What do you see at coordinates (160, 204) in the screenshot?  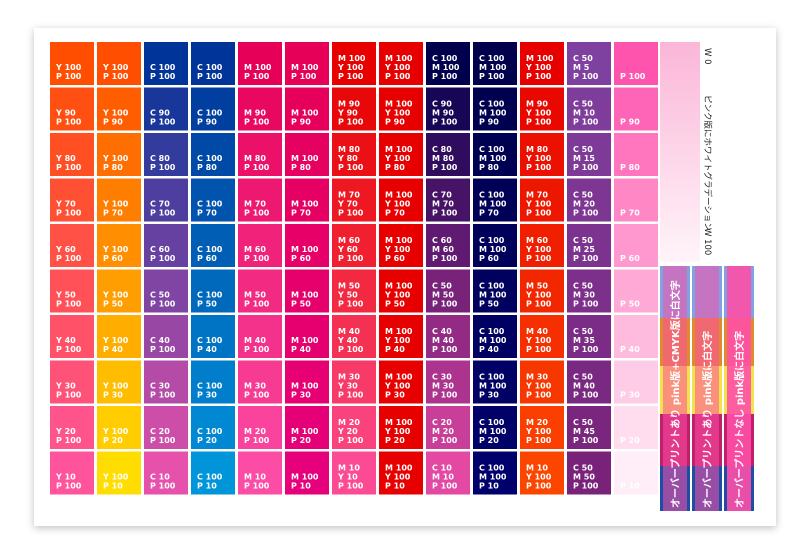 I see `swatch-label: C 70` at bounding box center [160, 204].